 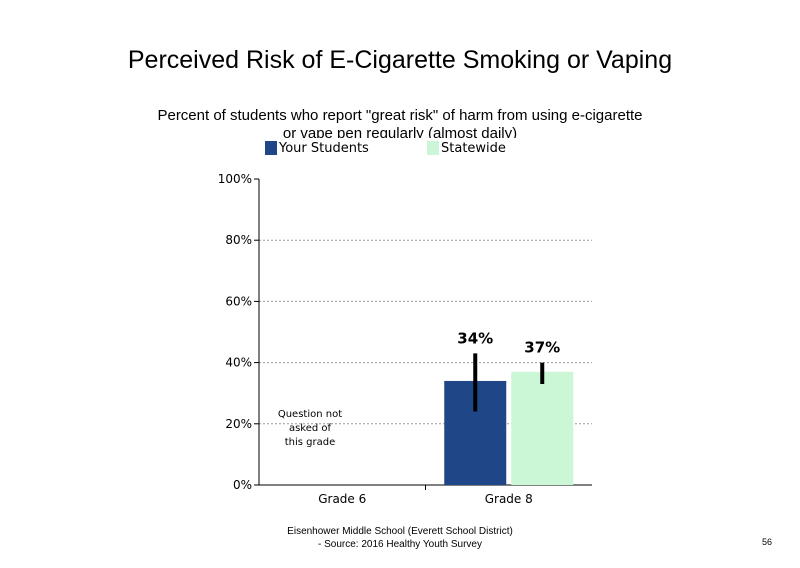 What do you see at coordinates (400, 544) in the screenshot?
I see `footer-source: - Source: 2016 Healthy Youth Survey` at bounding box center [400, 544].